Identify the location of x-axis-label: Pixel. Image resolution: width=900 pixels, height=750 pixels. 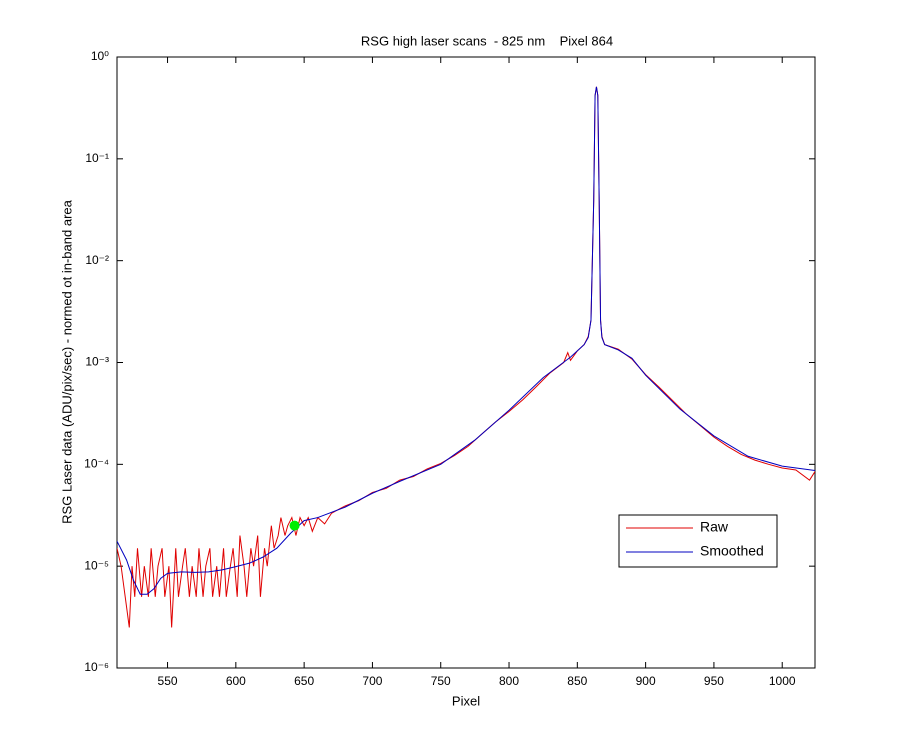
(466, 700).